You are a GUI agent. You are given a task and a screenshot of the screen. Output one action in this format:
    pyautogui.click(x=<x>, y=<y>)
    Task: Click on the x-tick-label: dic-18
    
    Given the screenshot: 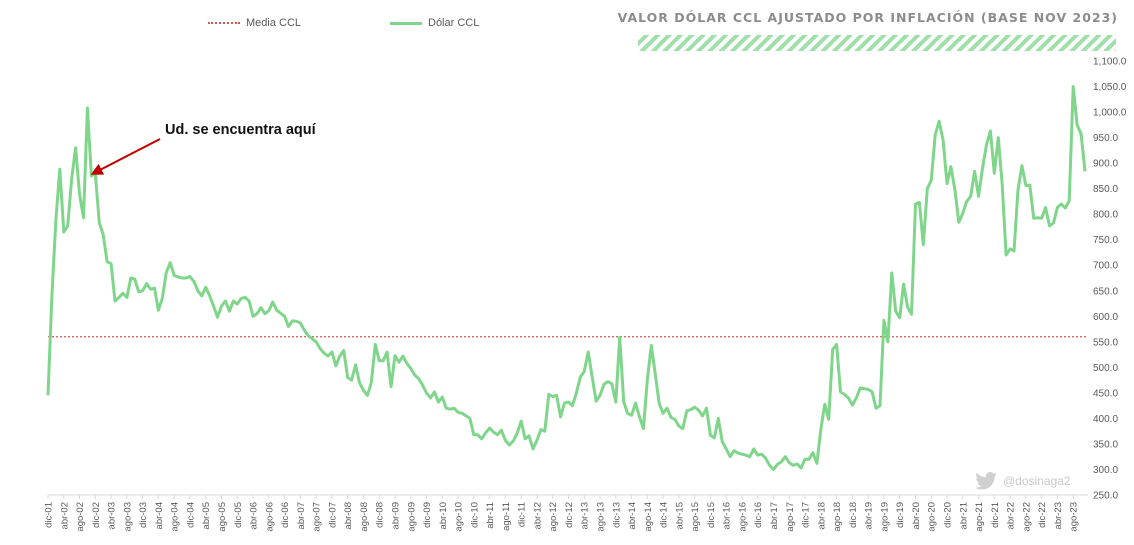 What is the action you would take?
    pyautogui.click(x=853, y=515)
    